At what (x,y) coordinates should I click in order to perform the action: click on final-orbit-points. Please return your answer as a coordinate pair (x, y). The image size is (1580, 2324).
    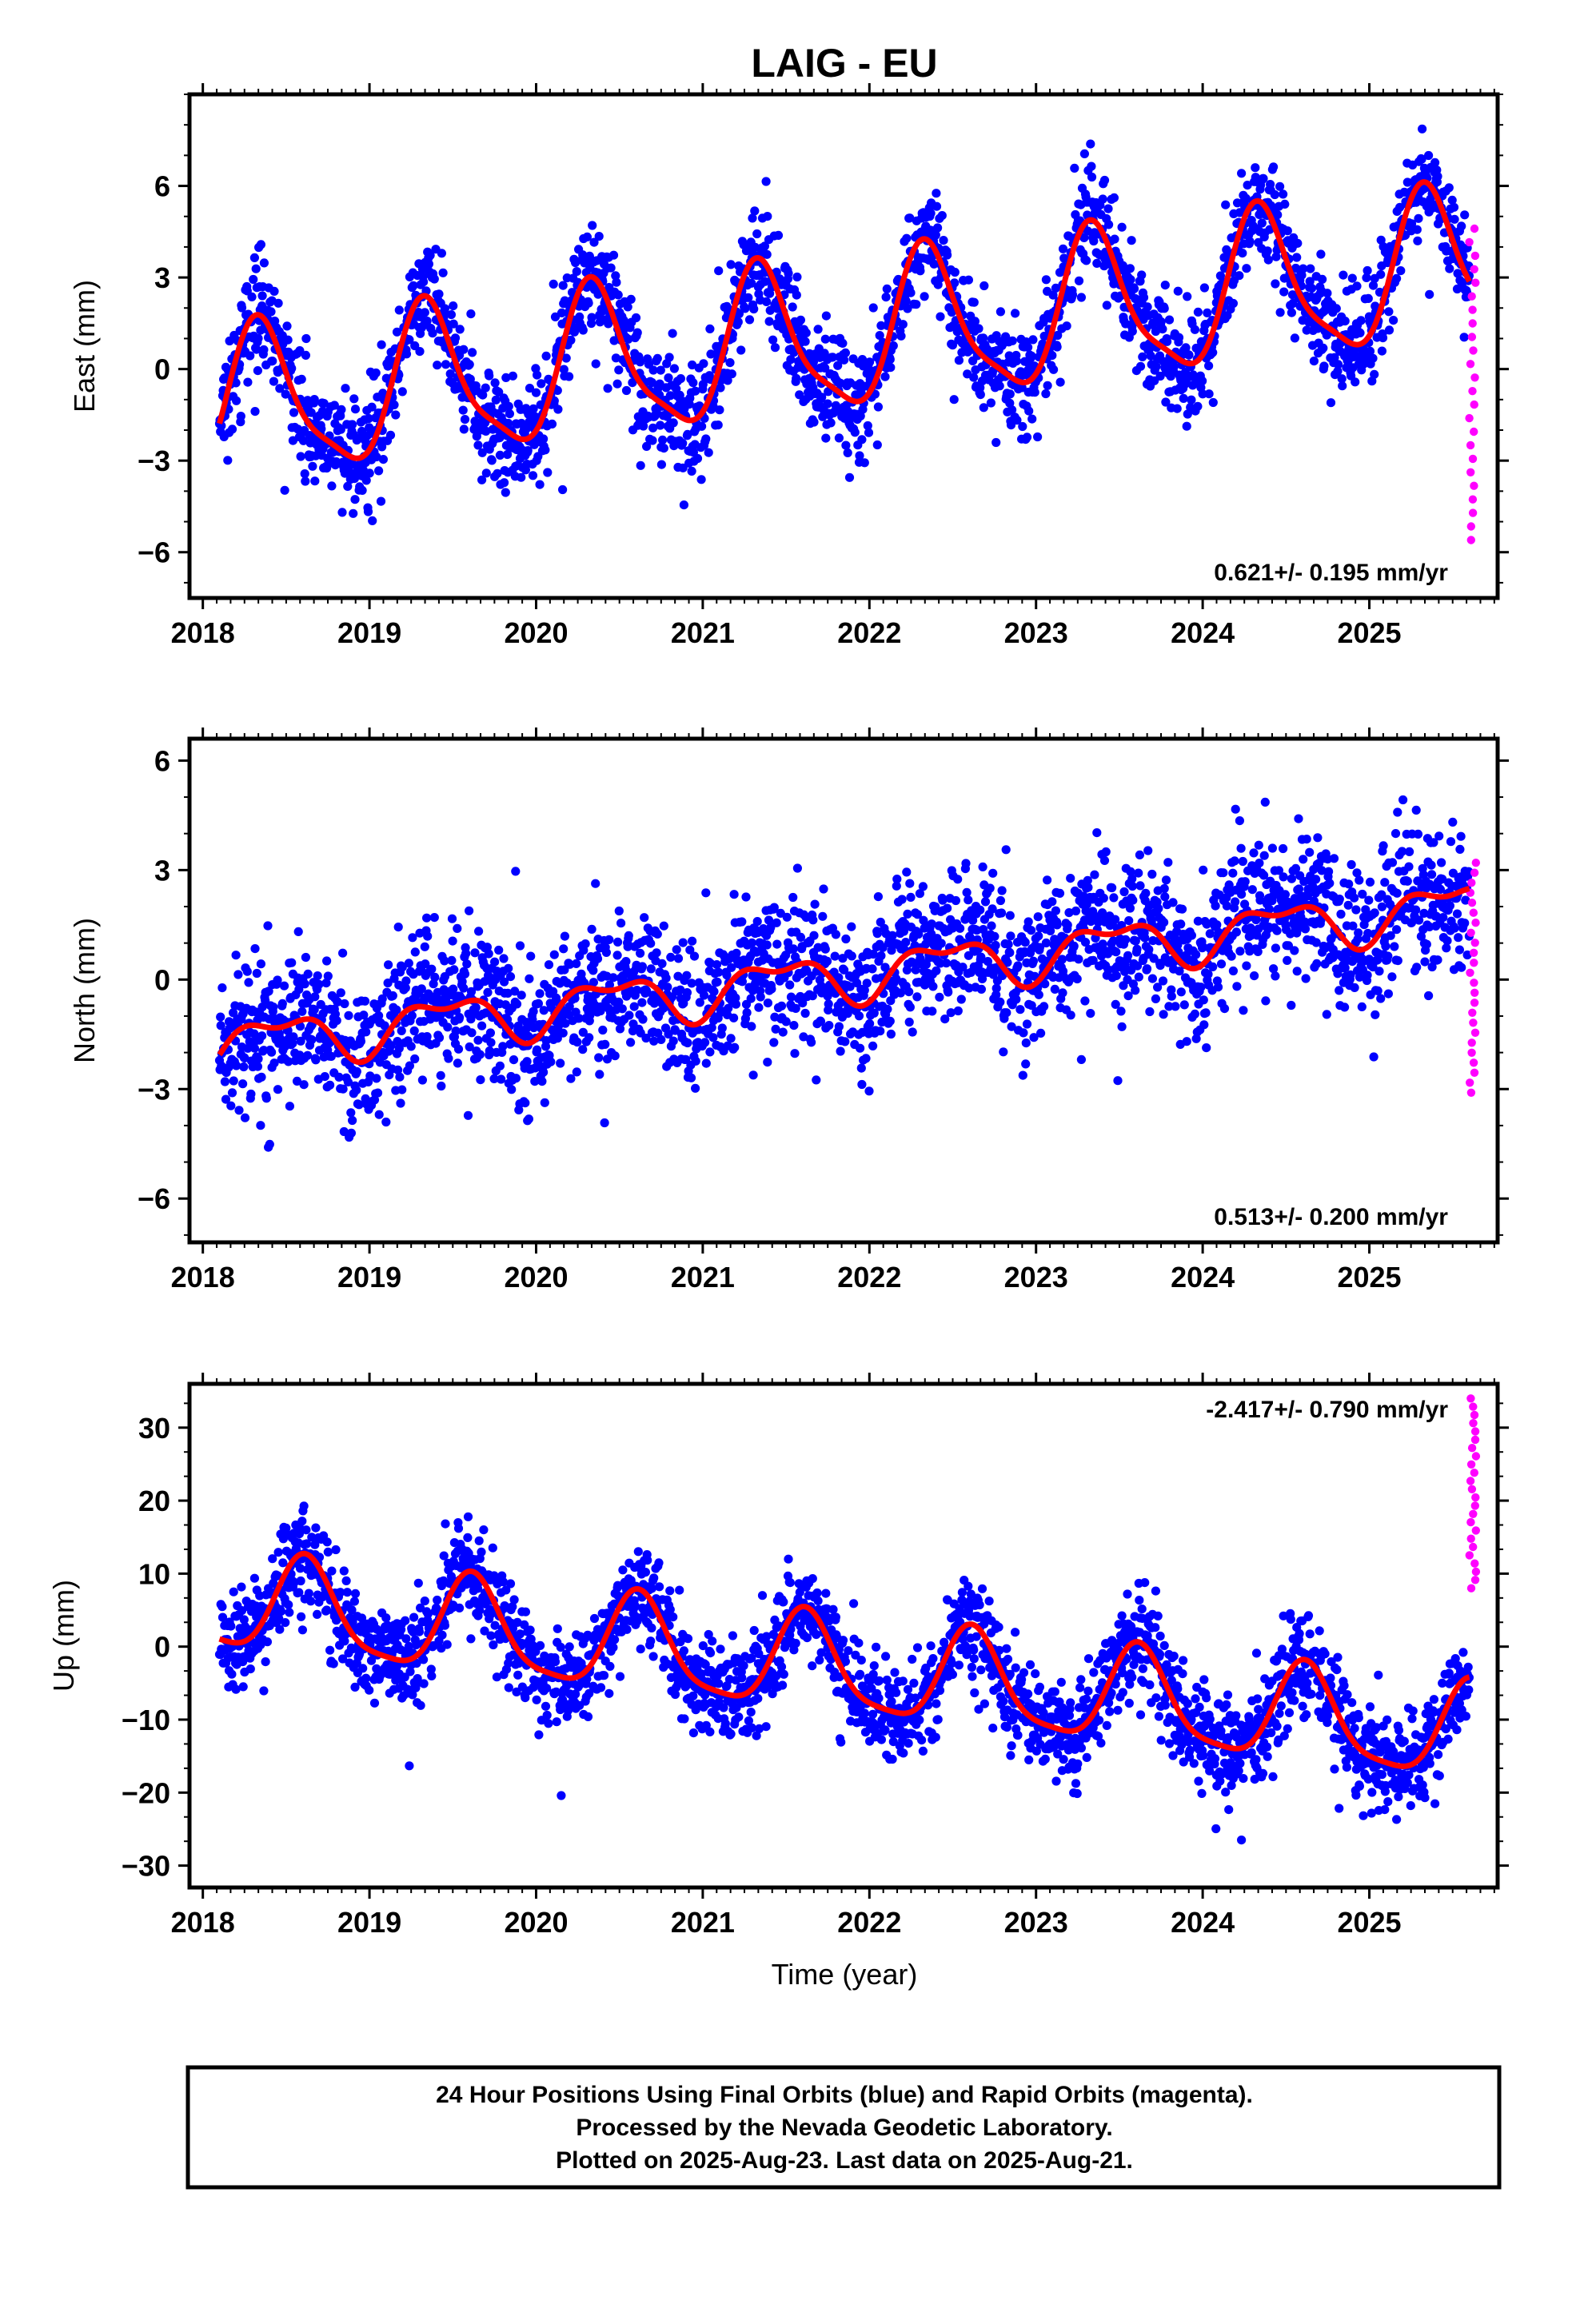
    Looking at the image, I should click on (845, 973).